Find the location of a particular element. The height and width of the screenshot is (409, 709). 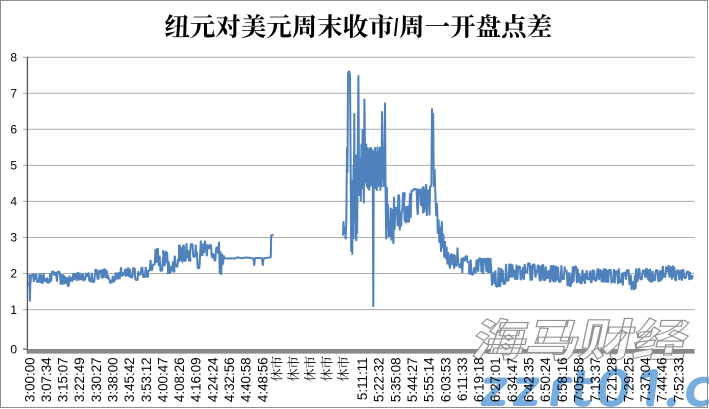

svg-text: 6:03:53 is located at coordinates (445, 379).